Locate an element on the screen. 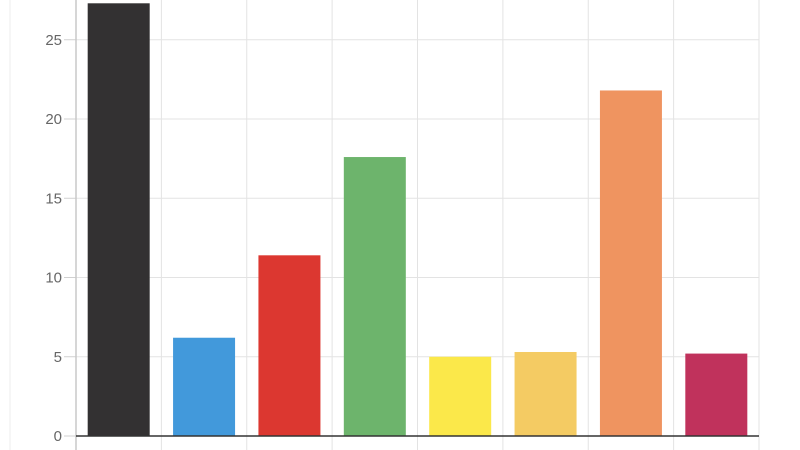 The image size is (800, 450). y-tick-label: 0 is located at coordinates (58, 436).